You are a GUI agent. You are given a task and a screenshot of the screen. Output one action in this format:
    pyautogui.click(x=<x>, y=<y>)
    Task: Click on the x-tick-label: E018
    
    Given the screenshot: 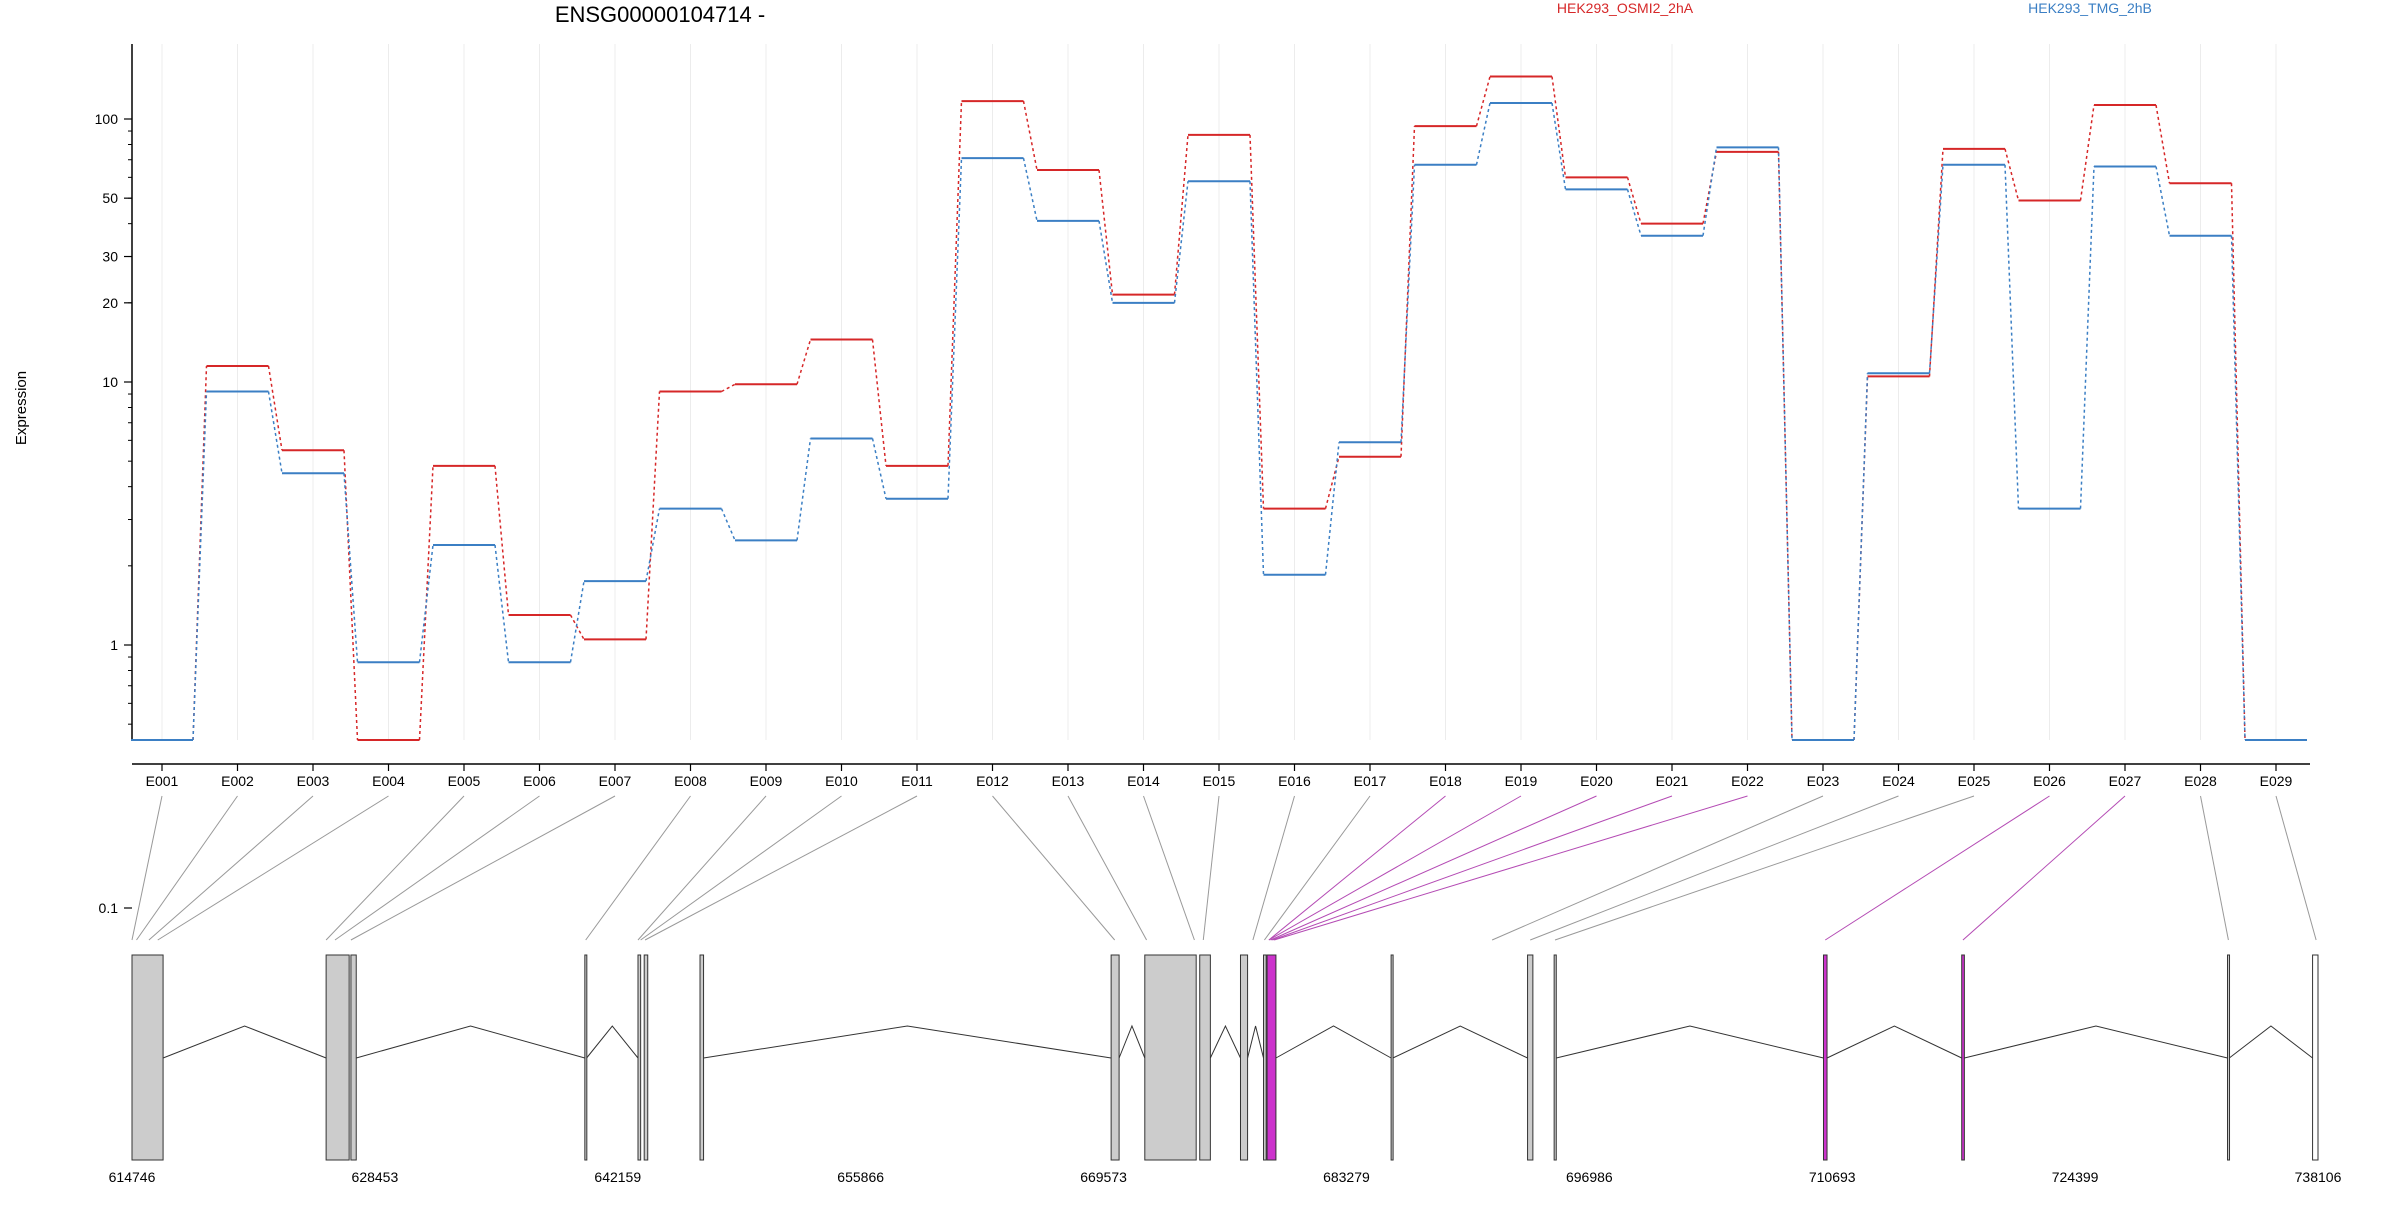 What is the action you would take?
    pyautogui.click(x=1445, y=781)
    